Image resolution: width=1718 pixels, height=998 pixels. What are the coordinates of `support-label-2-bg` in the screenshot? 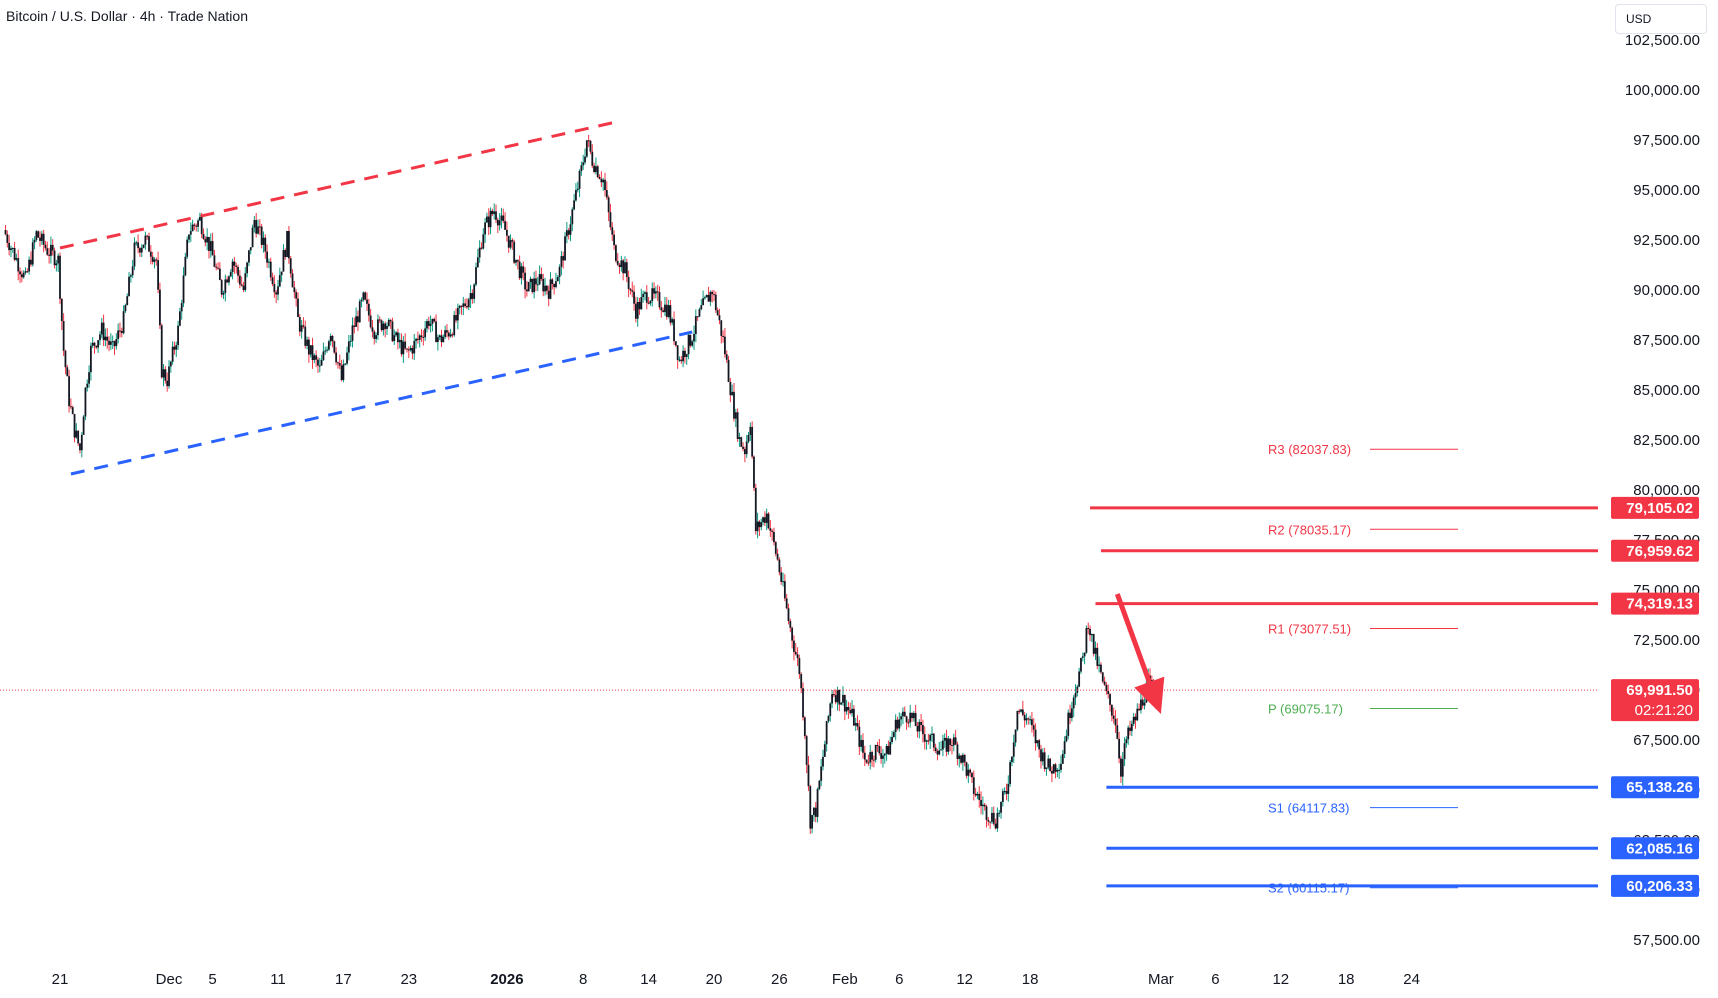 It's located at (1655, 848).